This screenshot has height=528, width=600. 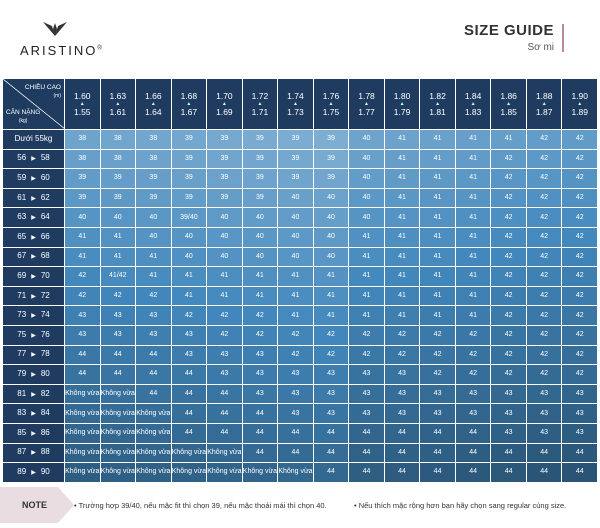 What do you see at coordinates (45, 354) in the screenshot?
I see `weight-to: 78` at bounding box center [45, 354].